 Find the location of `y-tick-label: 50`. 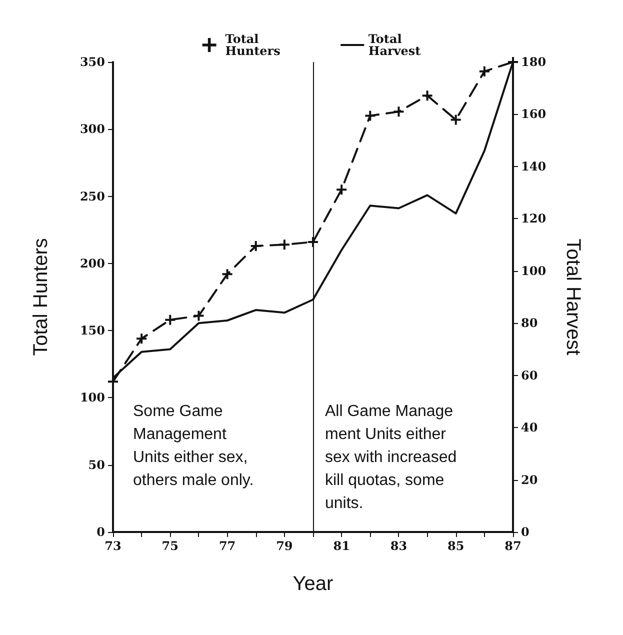

y-tick-label: 50 is located at coordinates (96, 465).